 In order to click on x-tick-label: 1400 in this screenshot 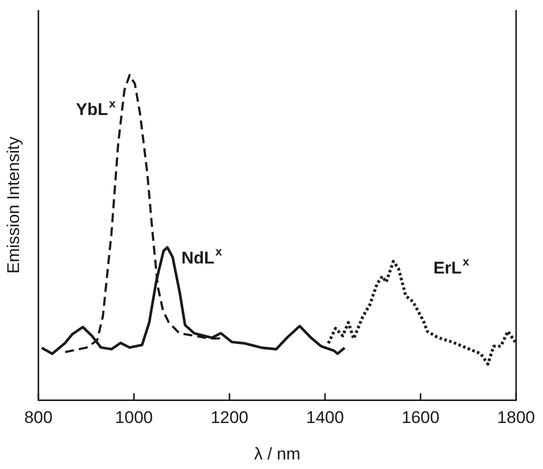, I will do `click(325, 418)`.